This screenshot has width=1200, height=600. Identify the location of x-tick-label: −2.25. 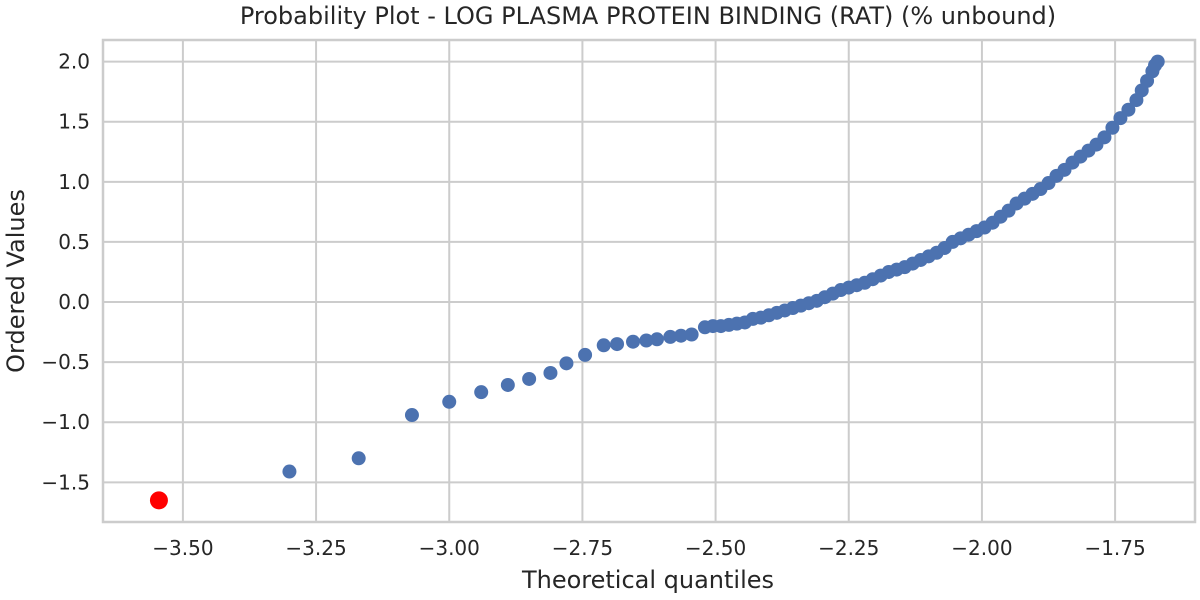
(848, 548).